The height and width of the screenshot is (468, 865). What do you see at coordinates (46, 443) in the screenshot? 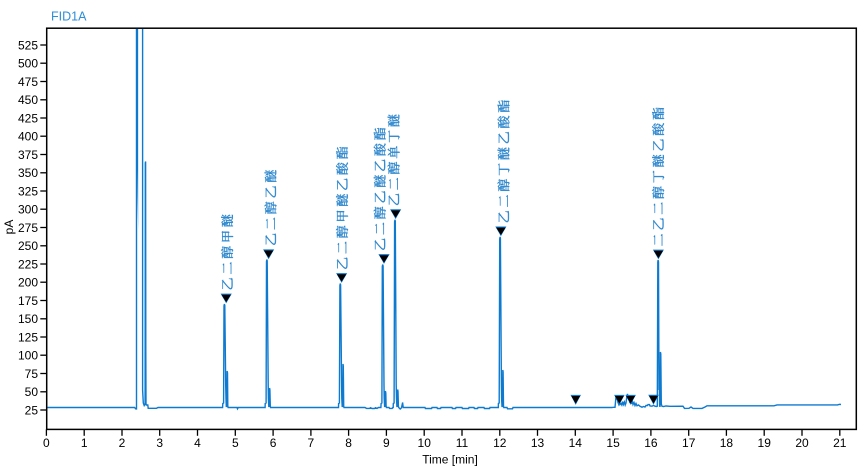
I see `svg-text: 0` at bounding box center [46, 443].